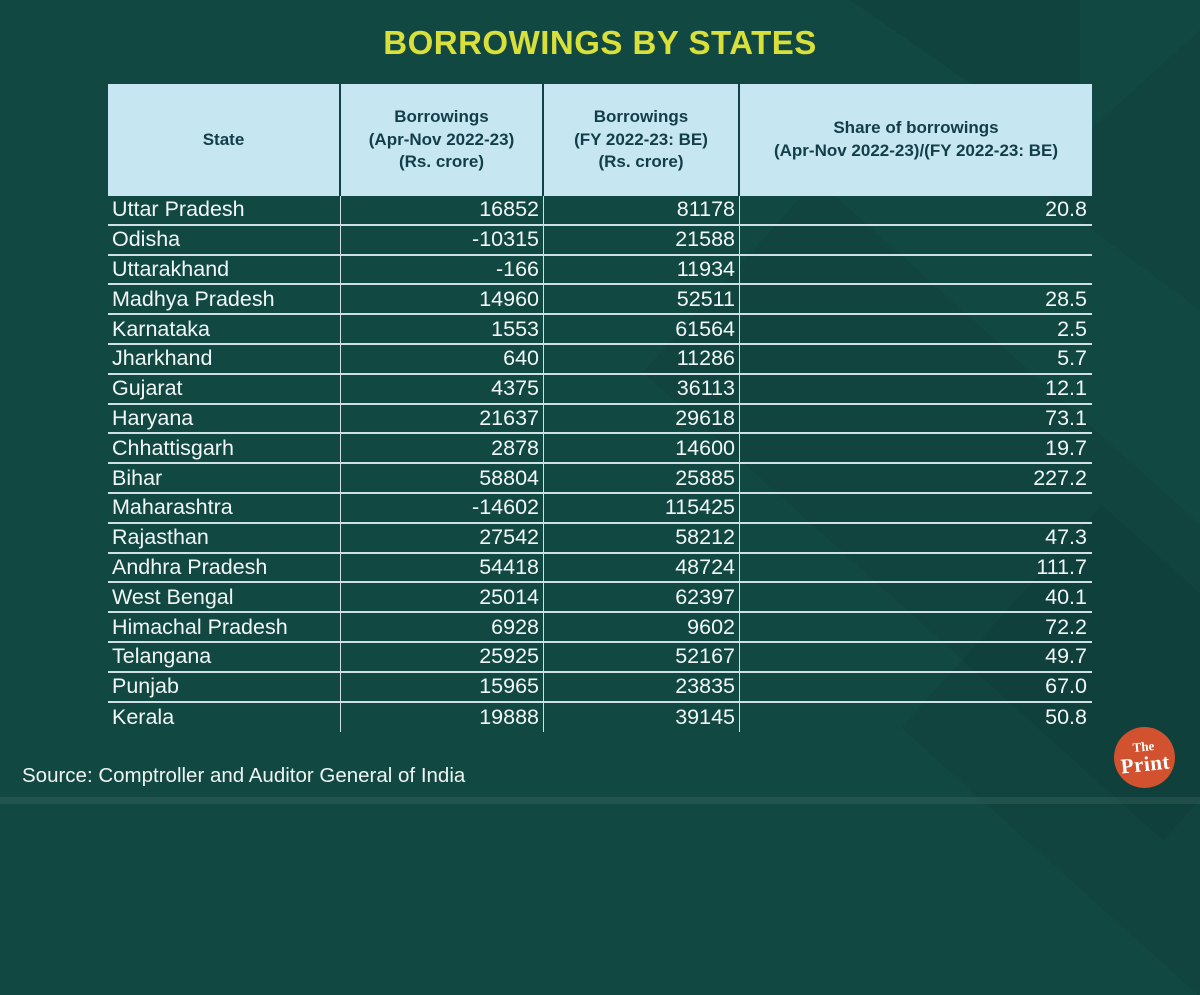  Describe the element at coordinates (1066, 716) in the screenshot. I see `share-of-borrowings-value: 50.8` at that location.